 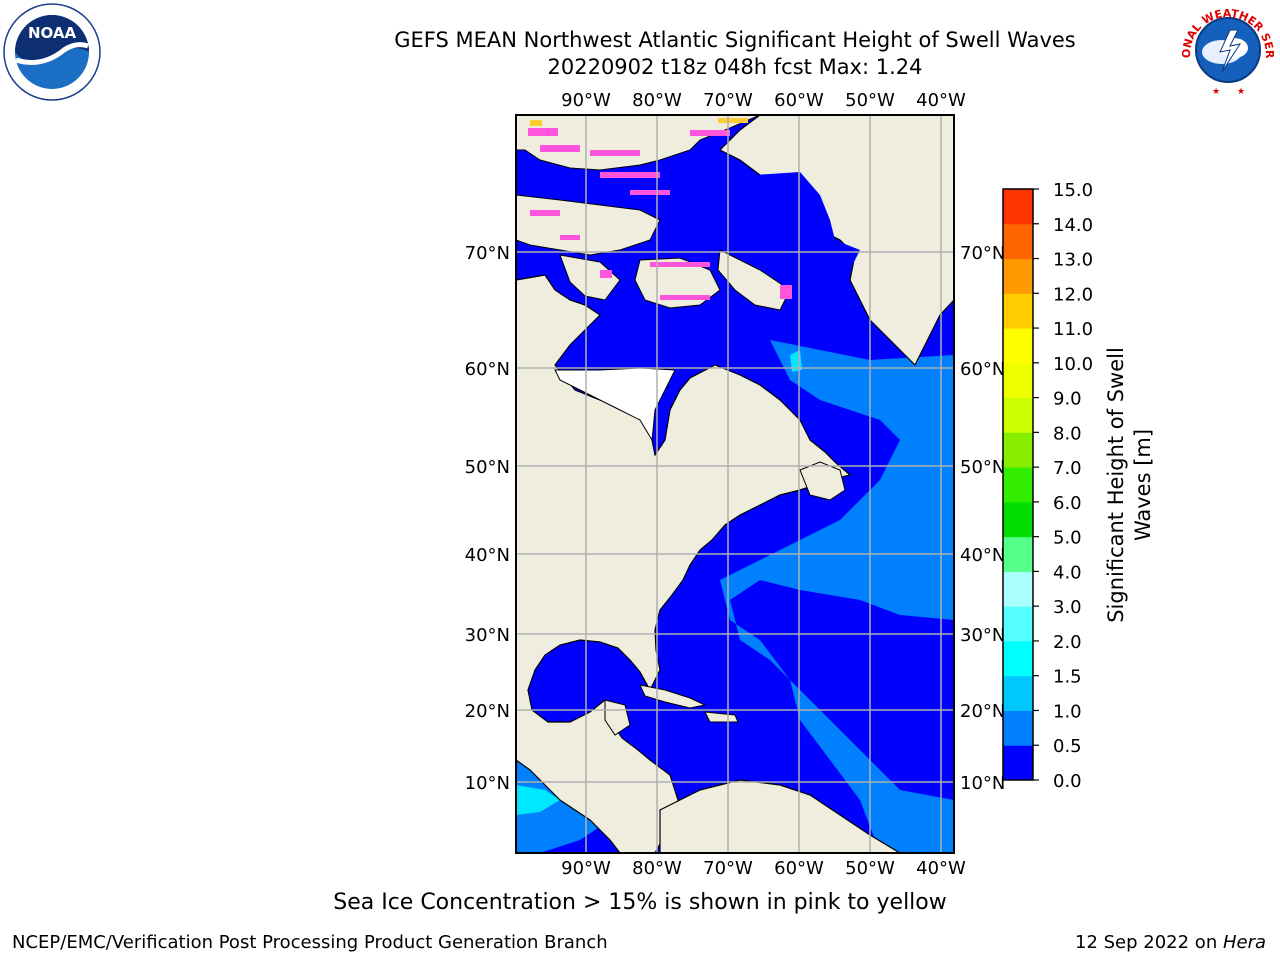 What do you see at coordinates (941, 868) in the screenshot?
I see `lon-label-bottom: 40°W` at bounding box center [941, 868].